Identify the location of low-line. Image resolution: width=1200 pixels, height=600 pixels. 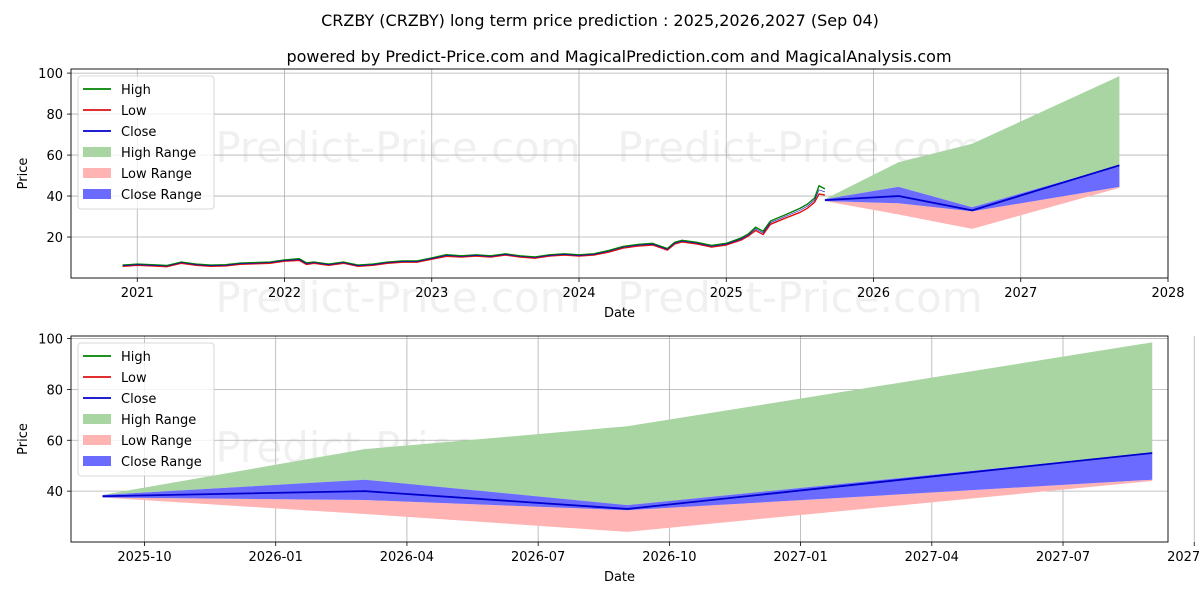
(474, 230).